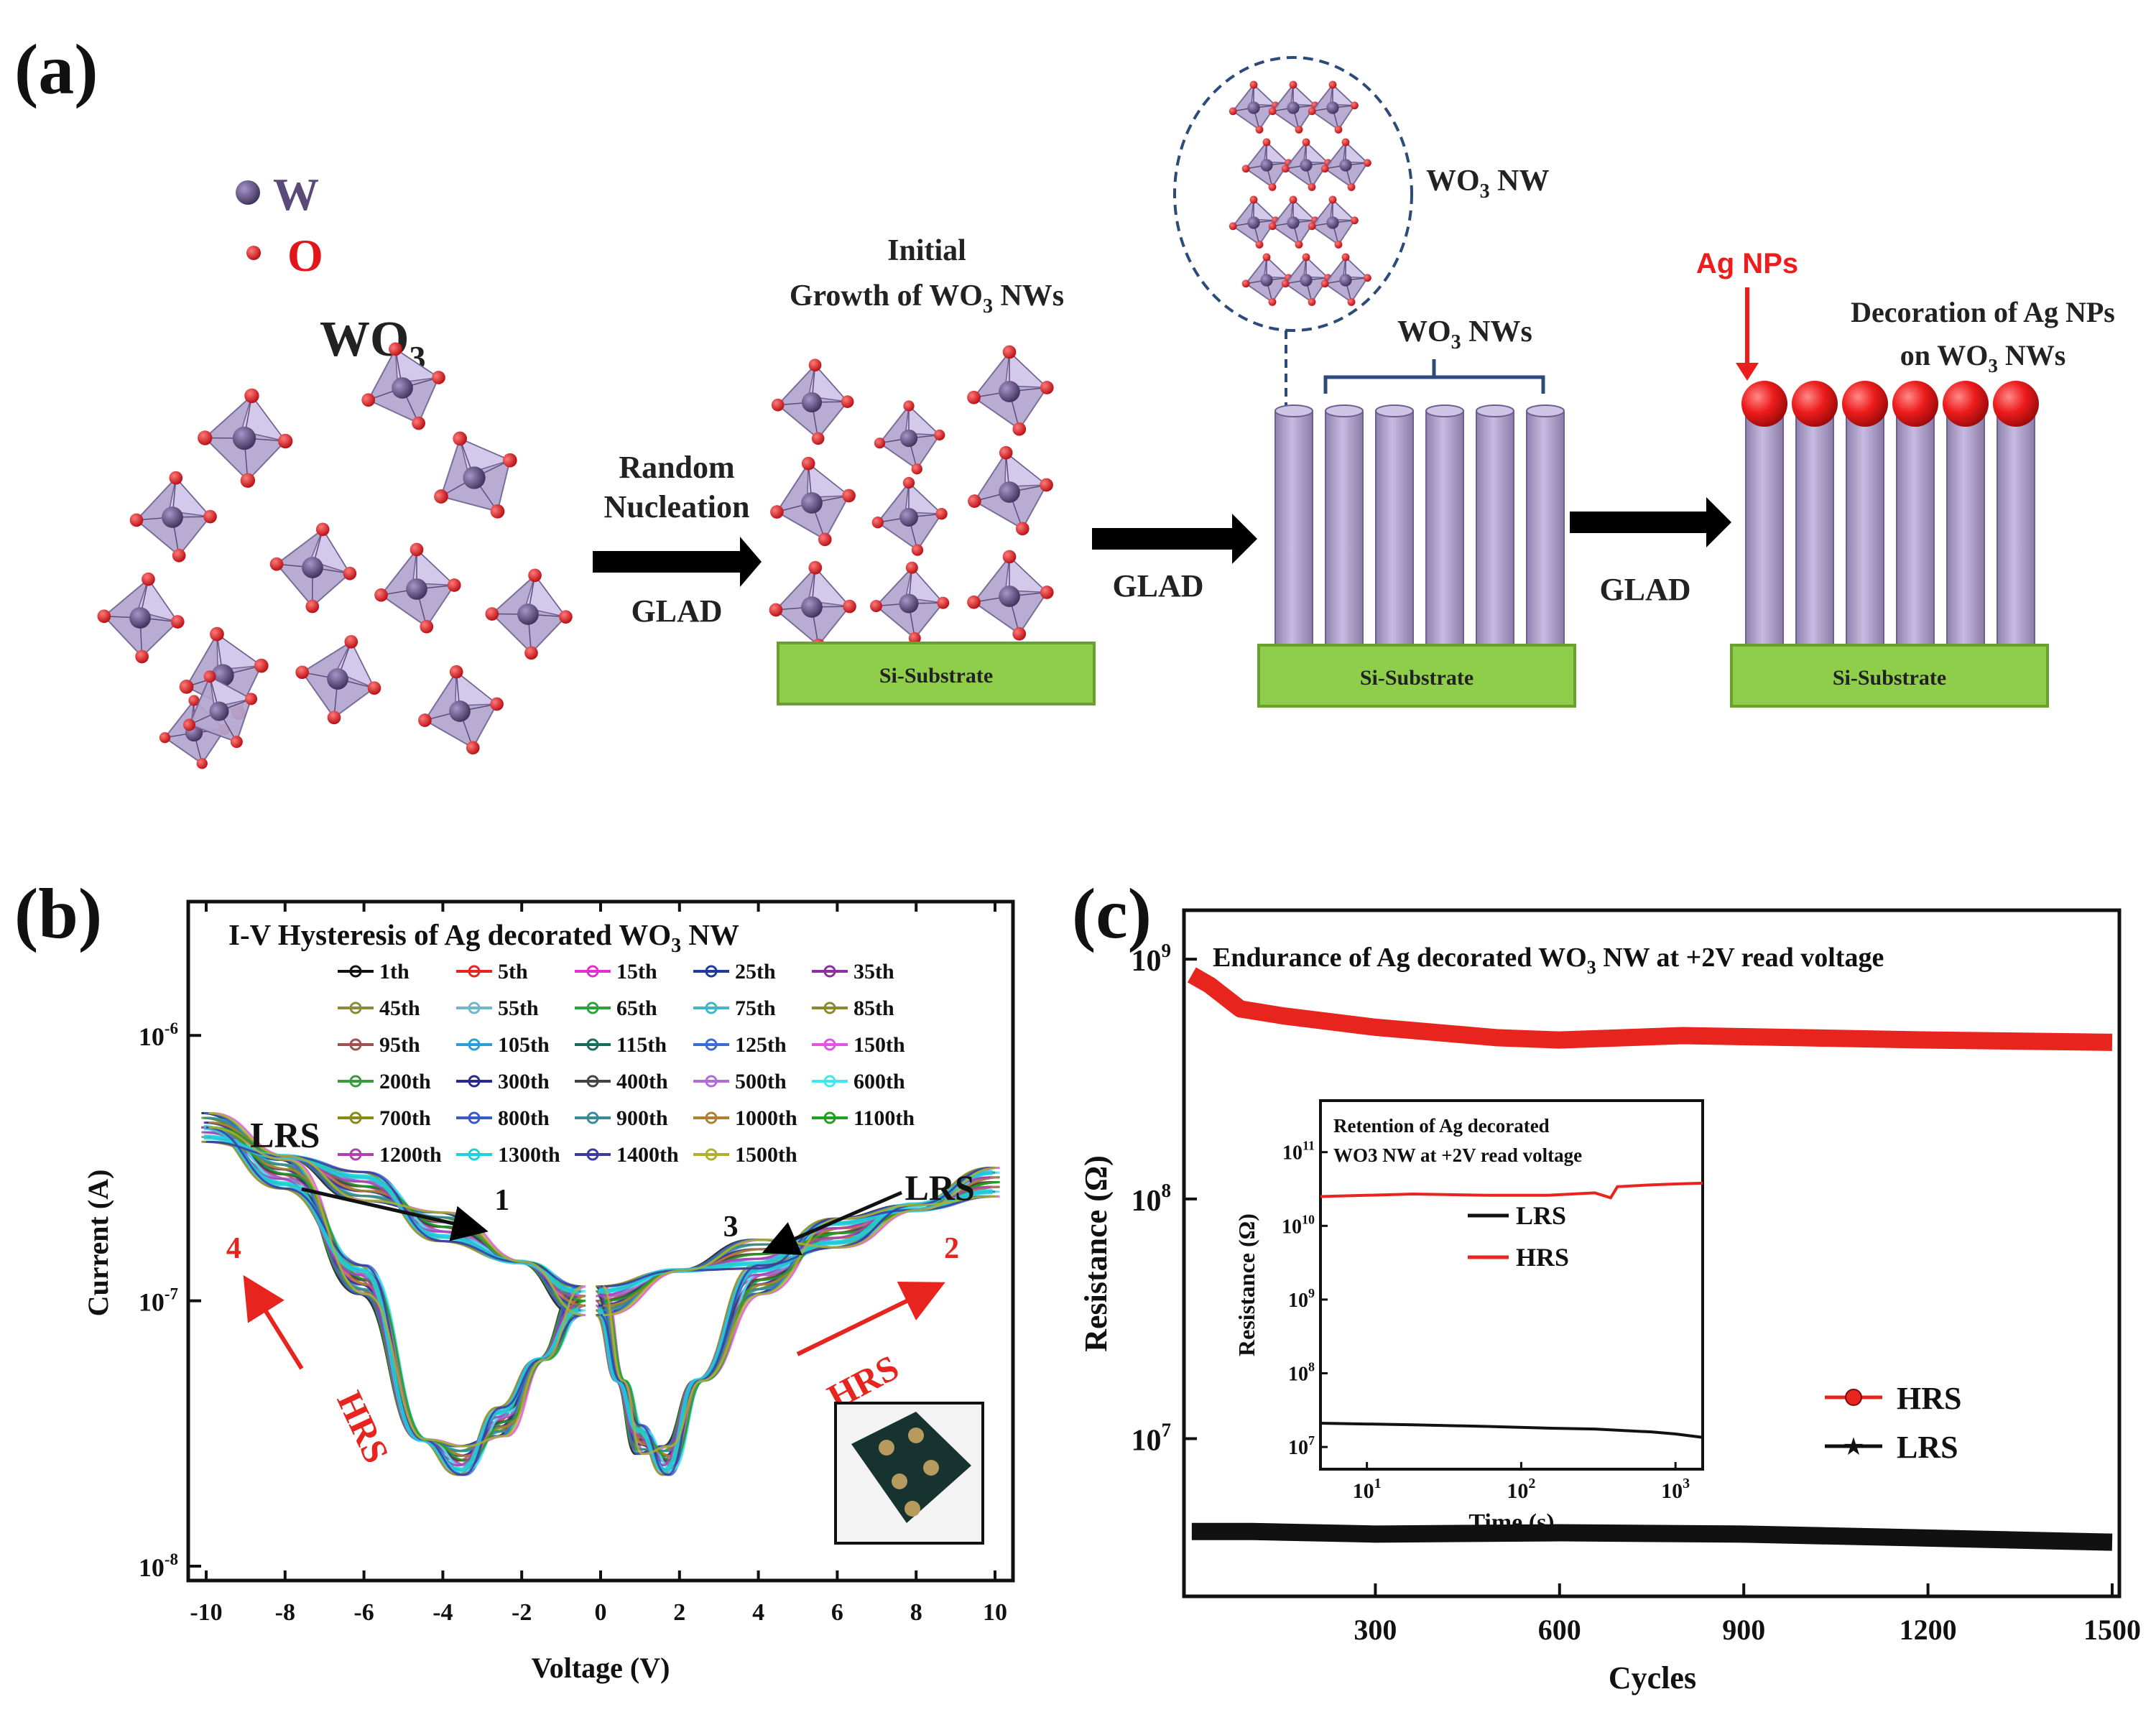 This screenshot has height=1712, width=2156. I want to click on arrow-head-3-icon, so click(1718, 522).